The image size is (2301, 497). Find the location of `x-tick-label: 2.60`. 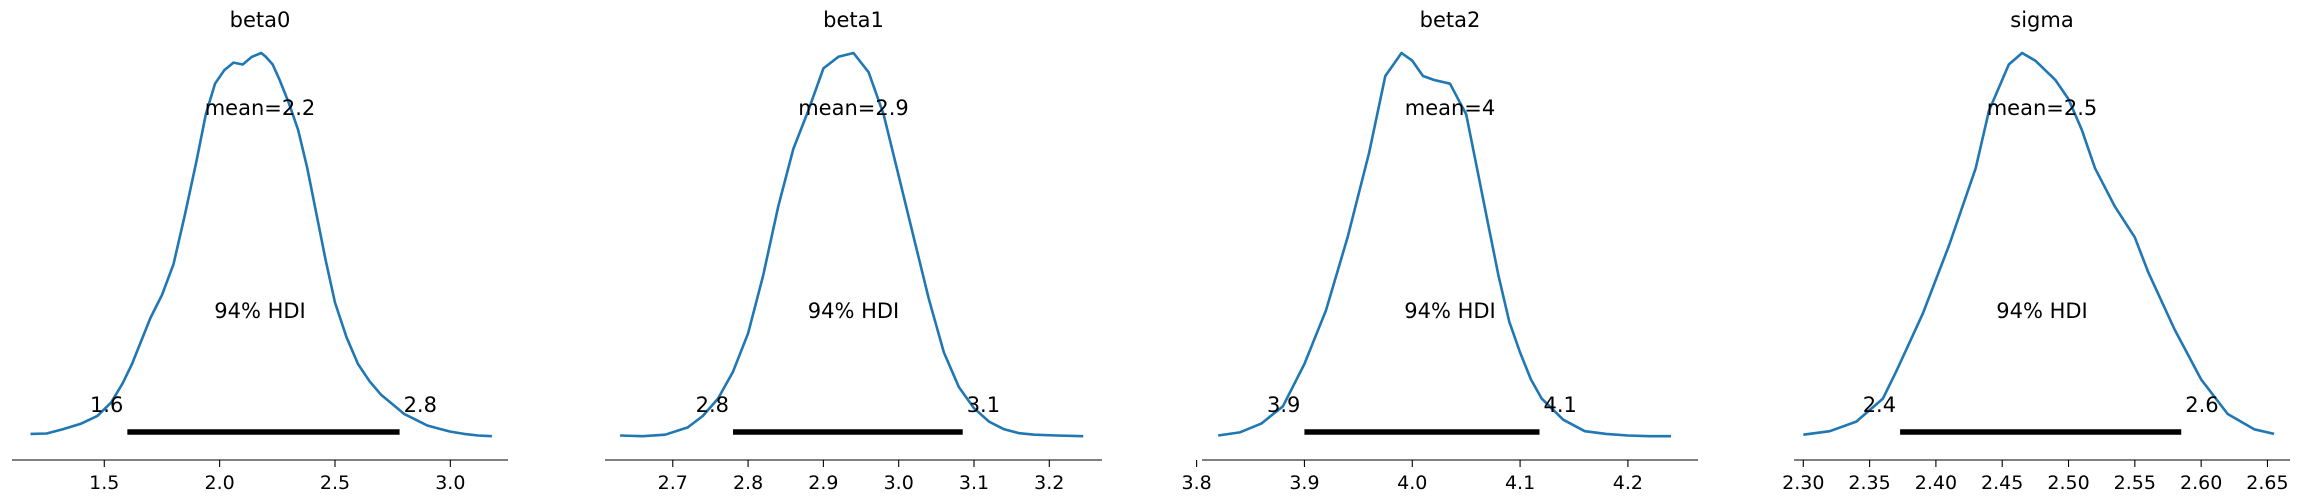

x-tick-label: 2.60 is located at coordinates (2201, 483).